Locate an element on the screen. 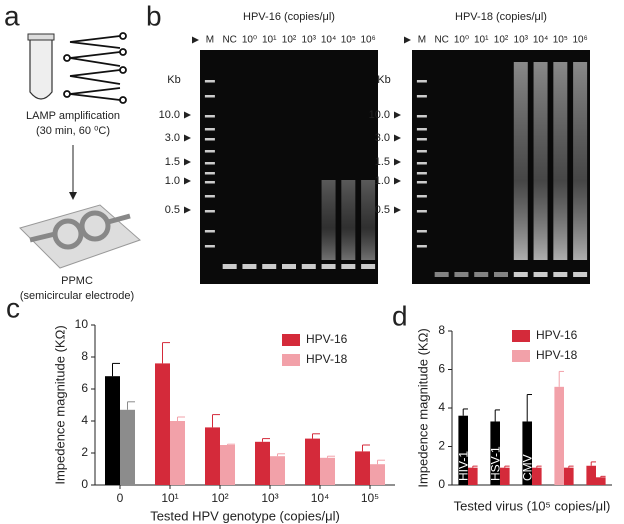 The image size is (624, 524). category-label: HSV-1 is located at coordinates (495, 463).